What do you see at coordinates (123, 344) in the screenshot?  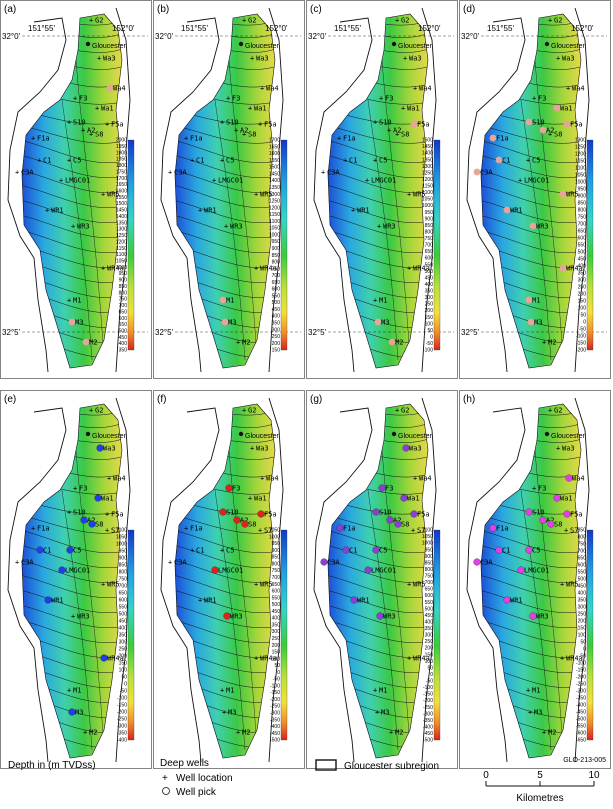 I see `scale-tick-label: 400` at bounding box center [123, 344].